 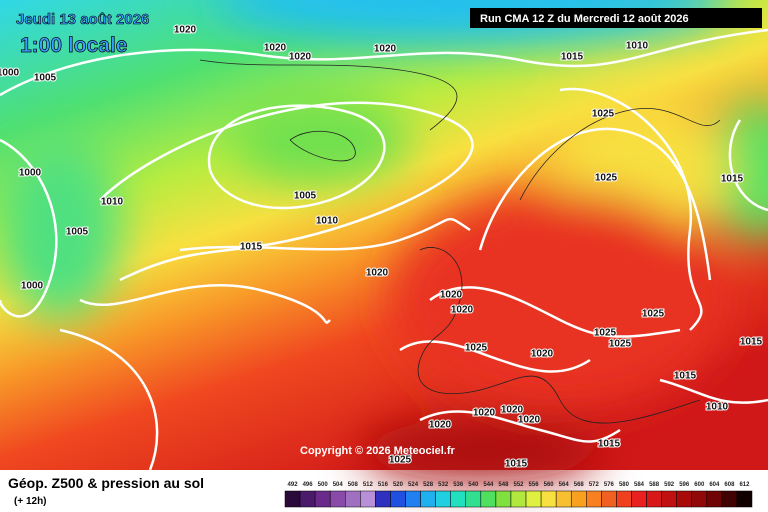 I want to click on scale-label: 520, so click(x=398, y=485).